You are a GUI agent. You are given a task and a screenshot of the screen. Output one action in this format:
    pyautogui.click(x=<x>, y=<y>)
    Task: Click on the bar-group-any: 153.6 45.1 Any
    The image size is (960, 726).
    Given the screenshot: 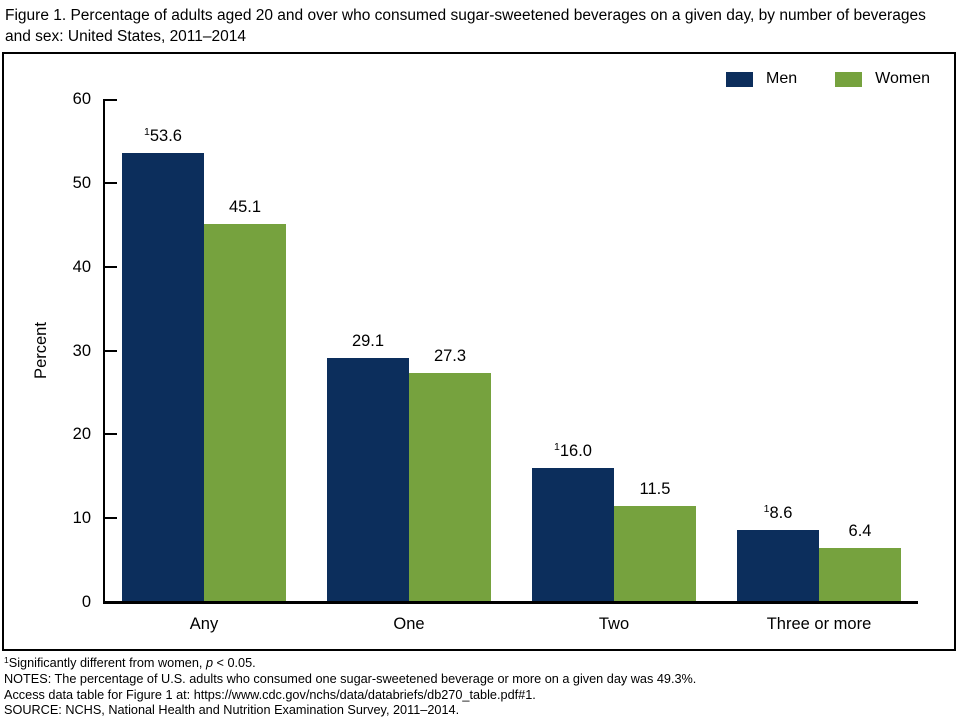 What is the action you would take?
    pyautogui.click(x=204, y=366)
    